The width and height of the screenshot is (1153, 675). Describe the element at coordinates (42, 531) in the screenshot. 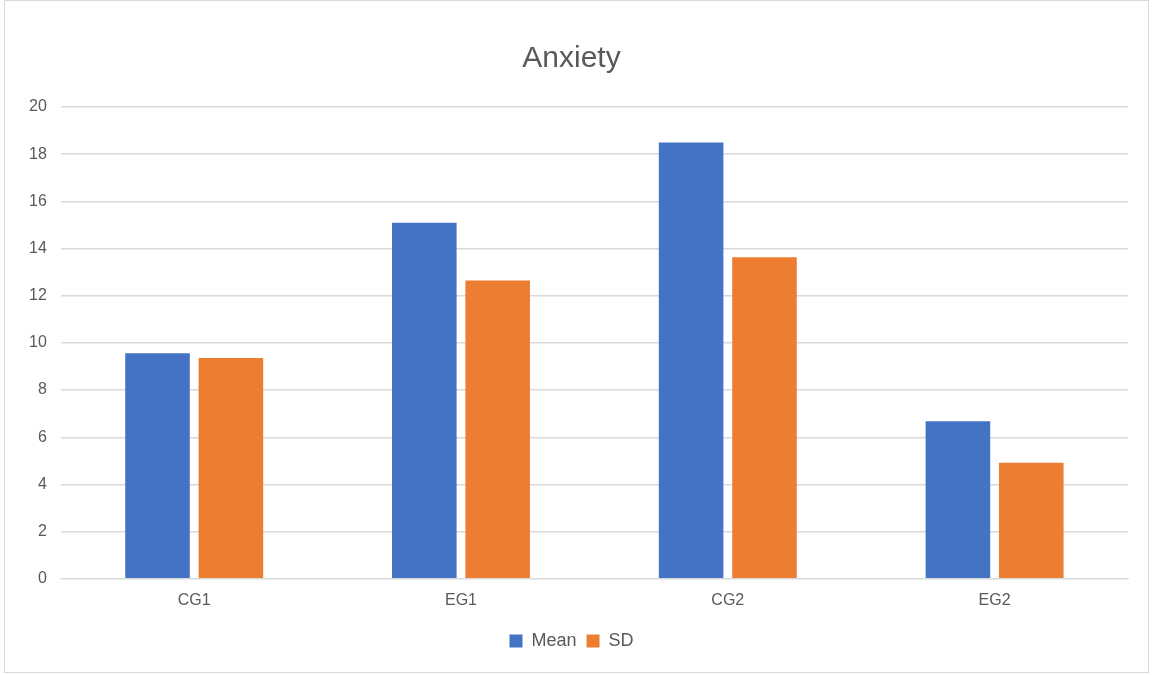

I see `y-tick-label: 2` at that location.